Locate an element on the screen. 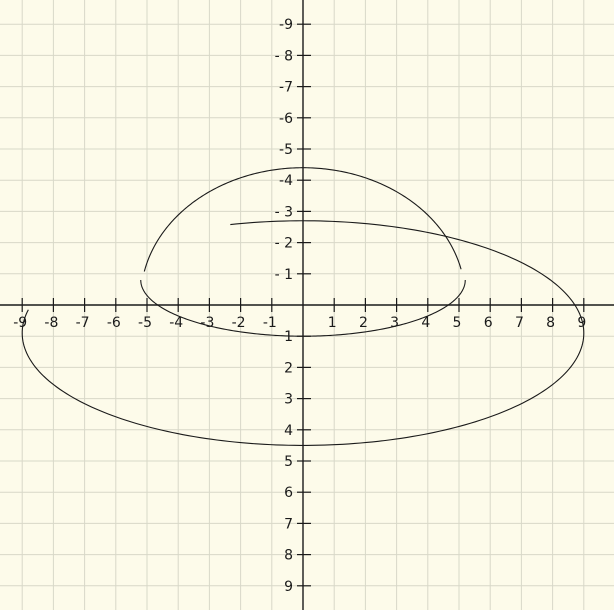  y-tick-label: - 8 is located at coordinates (284, 56).